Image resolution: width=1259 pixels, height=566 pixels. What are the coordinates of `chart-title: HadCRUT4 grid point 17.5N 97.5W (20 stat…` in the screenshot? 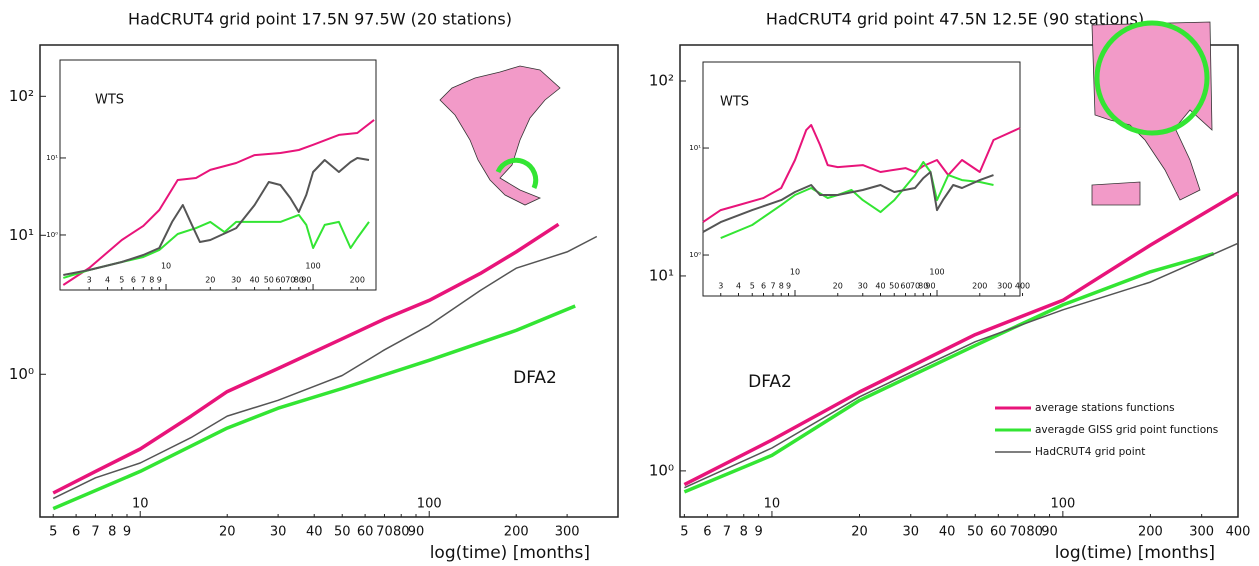 It's located at (320, 19).